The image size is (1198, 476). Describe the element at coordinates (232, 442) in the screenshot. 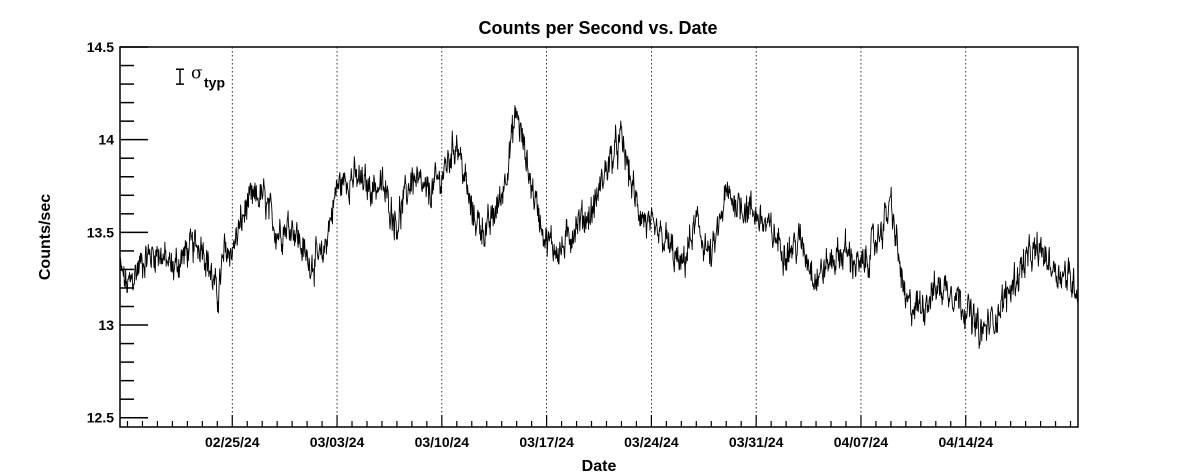

I see `x-tick-label: 02/25/24` at that location.